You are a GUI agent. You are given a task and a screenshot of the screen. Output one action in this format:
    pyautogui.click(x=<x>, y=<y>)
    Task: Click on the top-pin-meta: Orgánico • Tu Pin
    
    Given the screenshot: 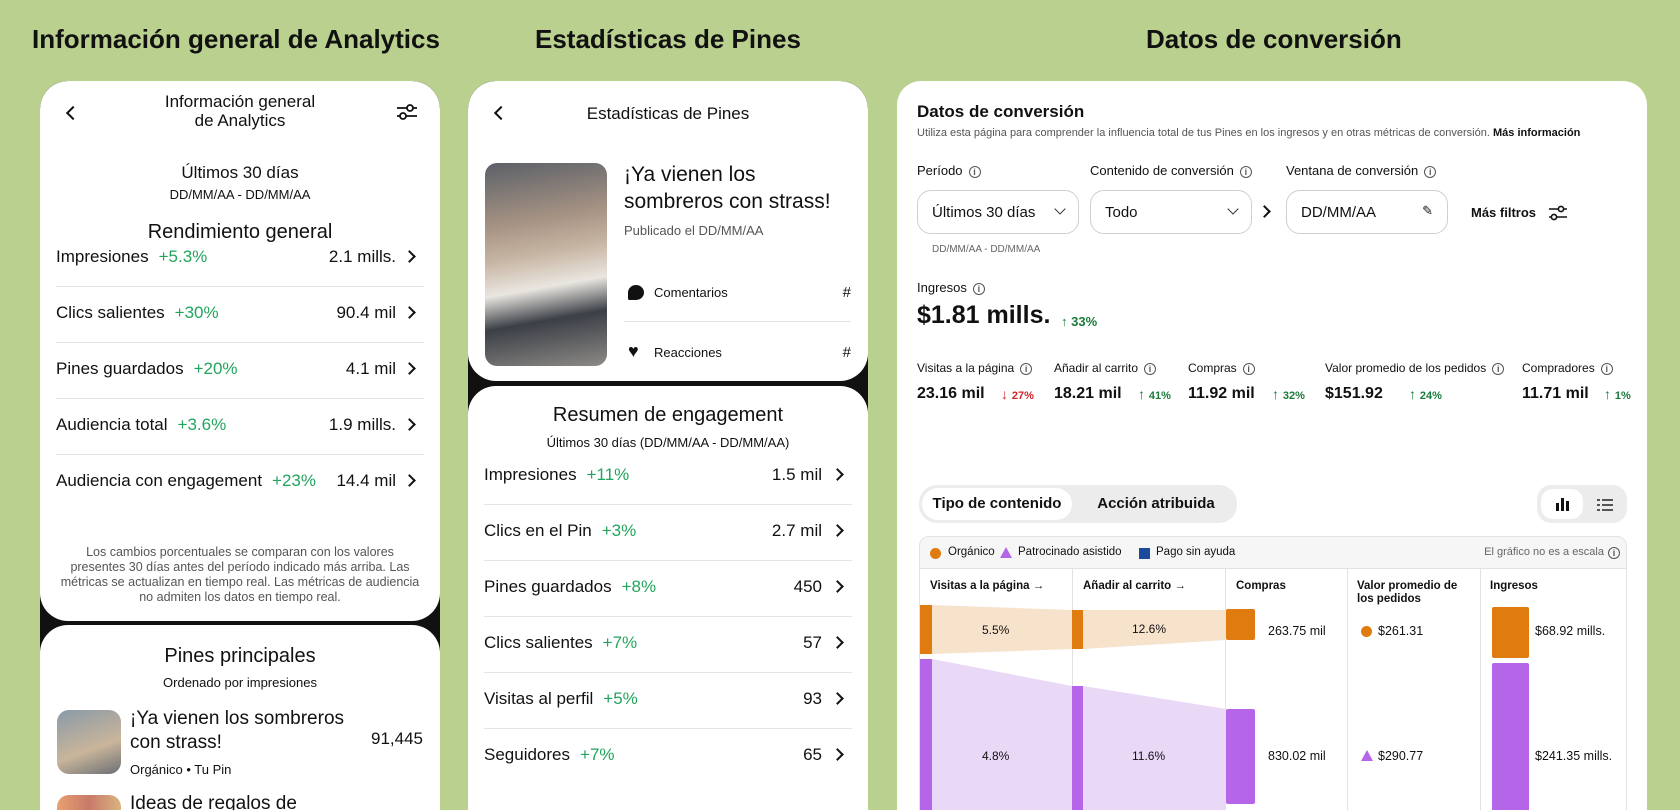 What is the action you would take?
    pyautogui.click(x=181, y=769)
    